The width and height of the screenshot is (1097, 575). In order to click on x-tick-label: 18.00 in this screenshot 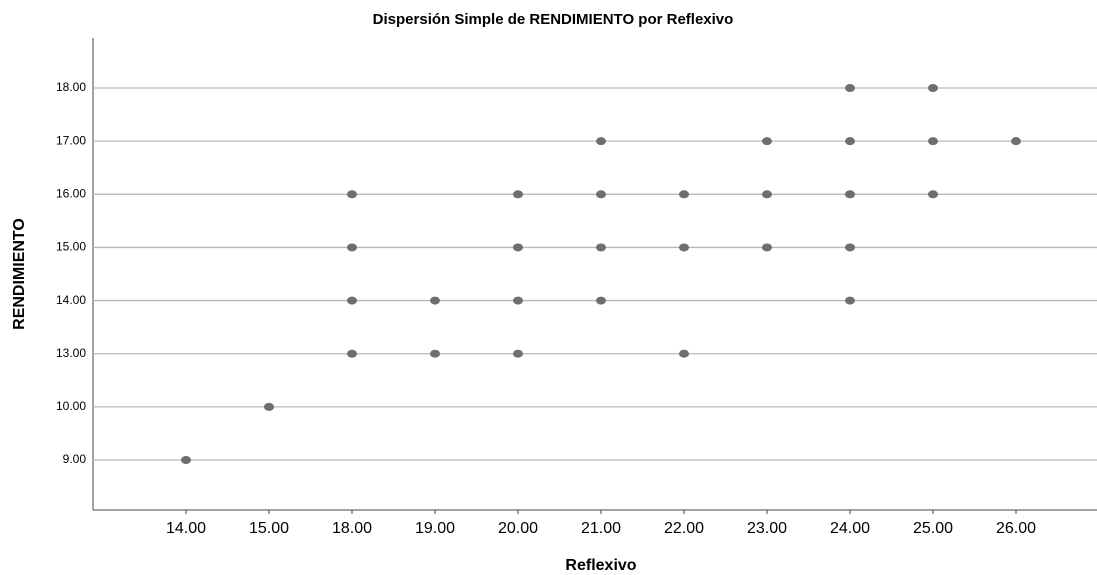, I will do `click(352, 528)`.